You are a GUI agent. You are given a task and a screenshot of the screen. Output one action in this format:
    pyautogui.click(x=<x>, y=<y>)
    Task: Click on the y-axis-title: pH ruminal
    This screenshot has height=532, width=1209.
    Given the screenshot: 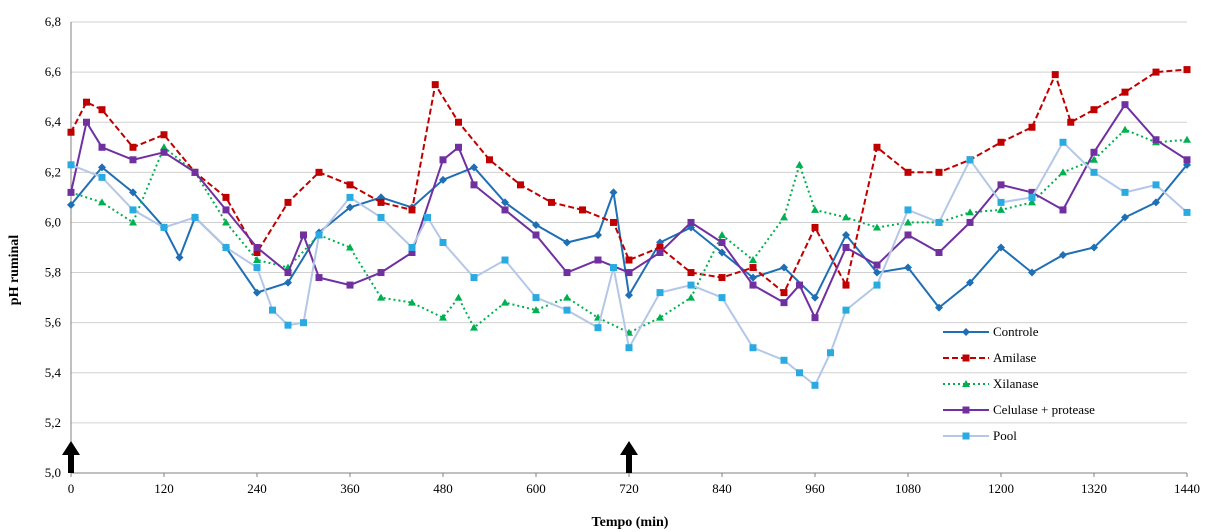 What is the action you would take?
    pyautogui.click(x=14, y=270)
    